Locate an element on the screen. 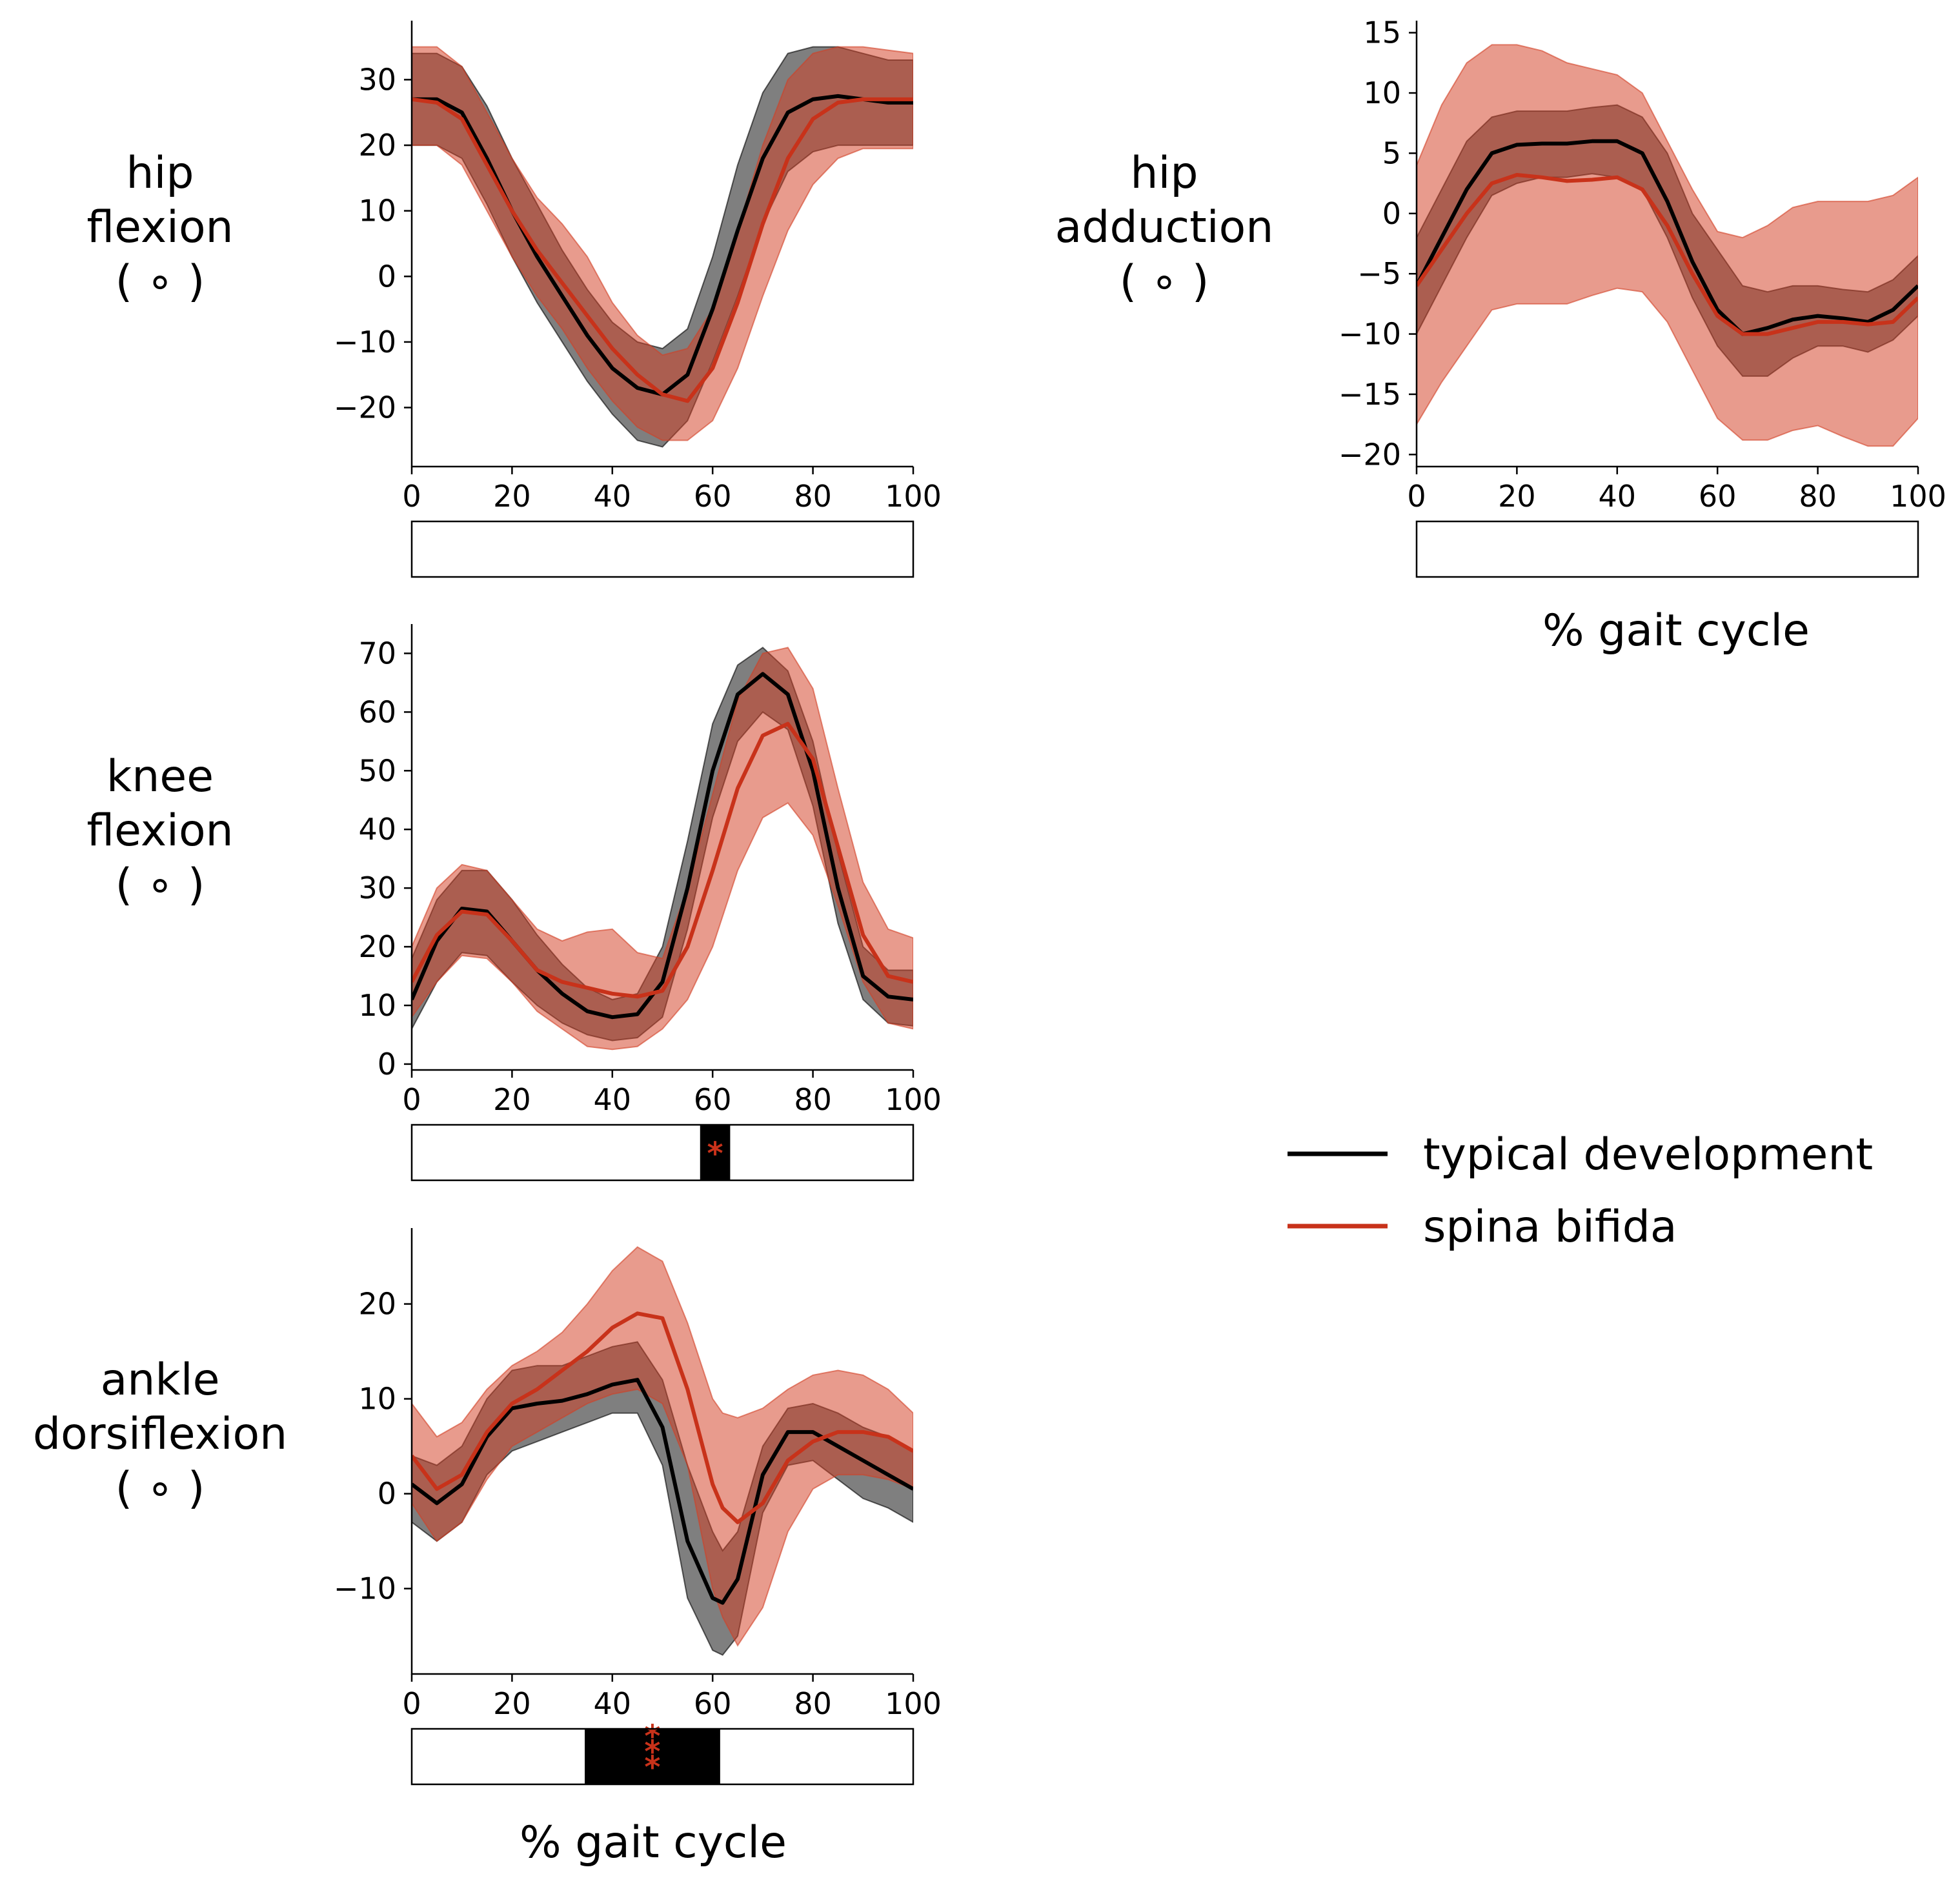 This screenshot has height=1885, width=1960. y-tick-label: 15 is located at coordinates (1382, 32).